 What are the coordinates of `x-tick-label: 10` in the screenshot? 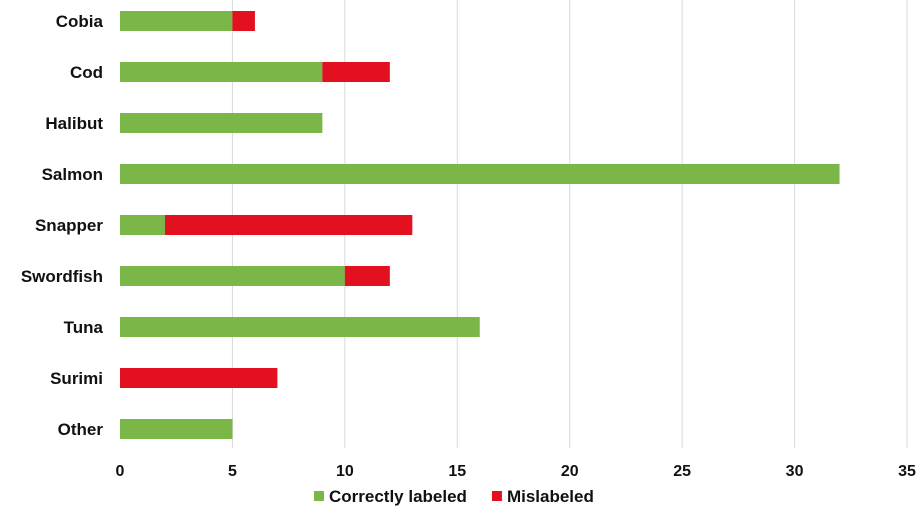 It's located at (345, 471).